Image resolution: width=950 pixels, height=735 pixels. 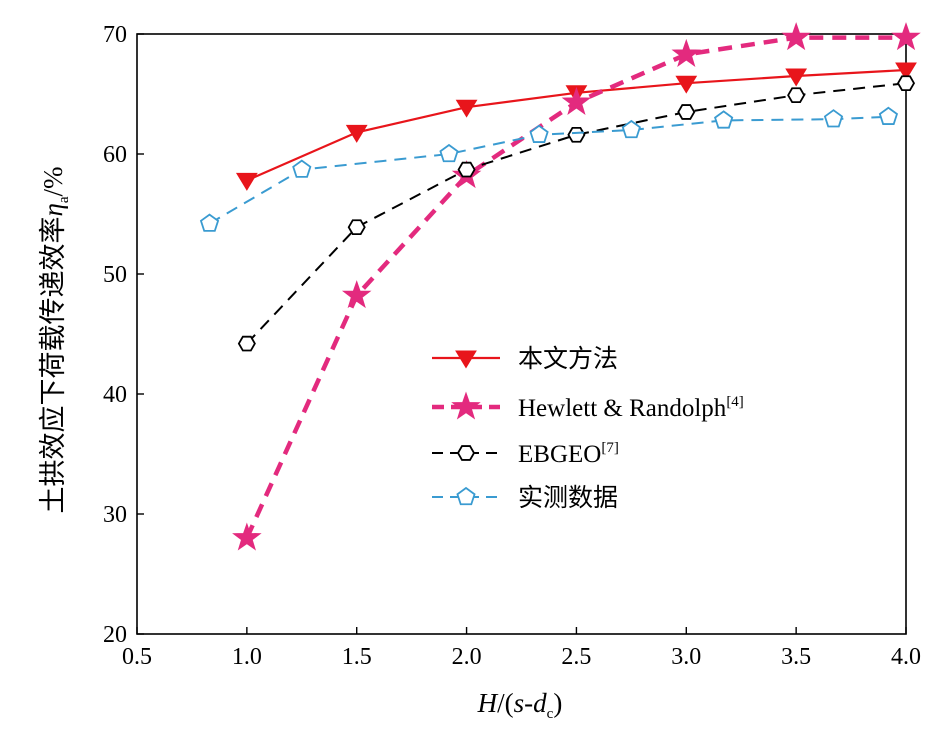 What do you see at coordinates (115, 635) in the screenshot?
I see `y-tick-label: 20` at bounding box center [115, 635].